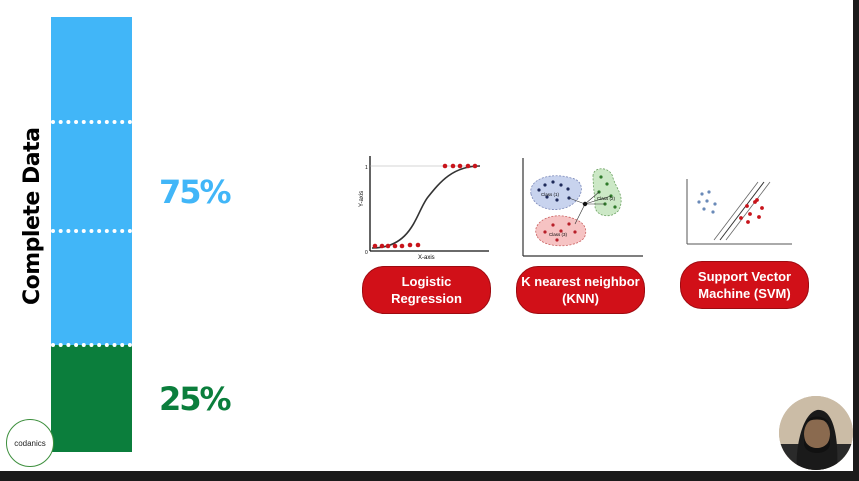 The image size is (859, 481). I want to click on svm-line2: Machine (SVM), so click(744, 293).